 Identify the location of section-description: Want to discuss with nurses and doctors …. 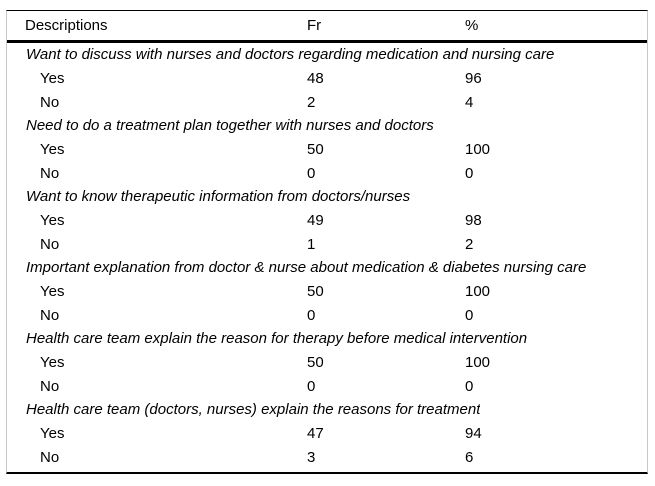
(290, 55).